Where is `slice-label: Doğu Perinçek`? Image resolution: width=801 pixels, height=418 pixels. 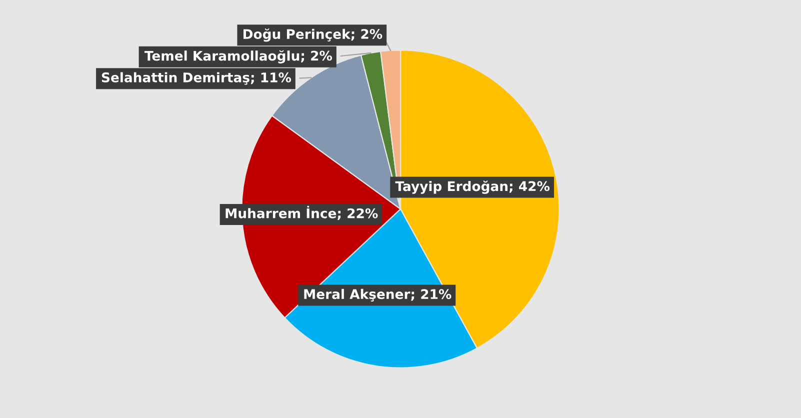 slice-label: Doğu Perinçek is located at coordinates (297, 35).